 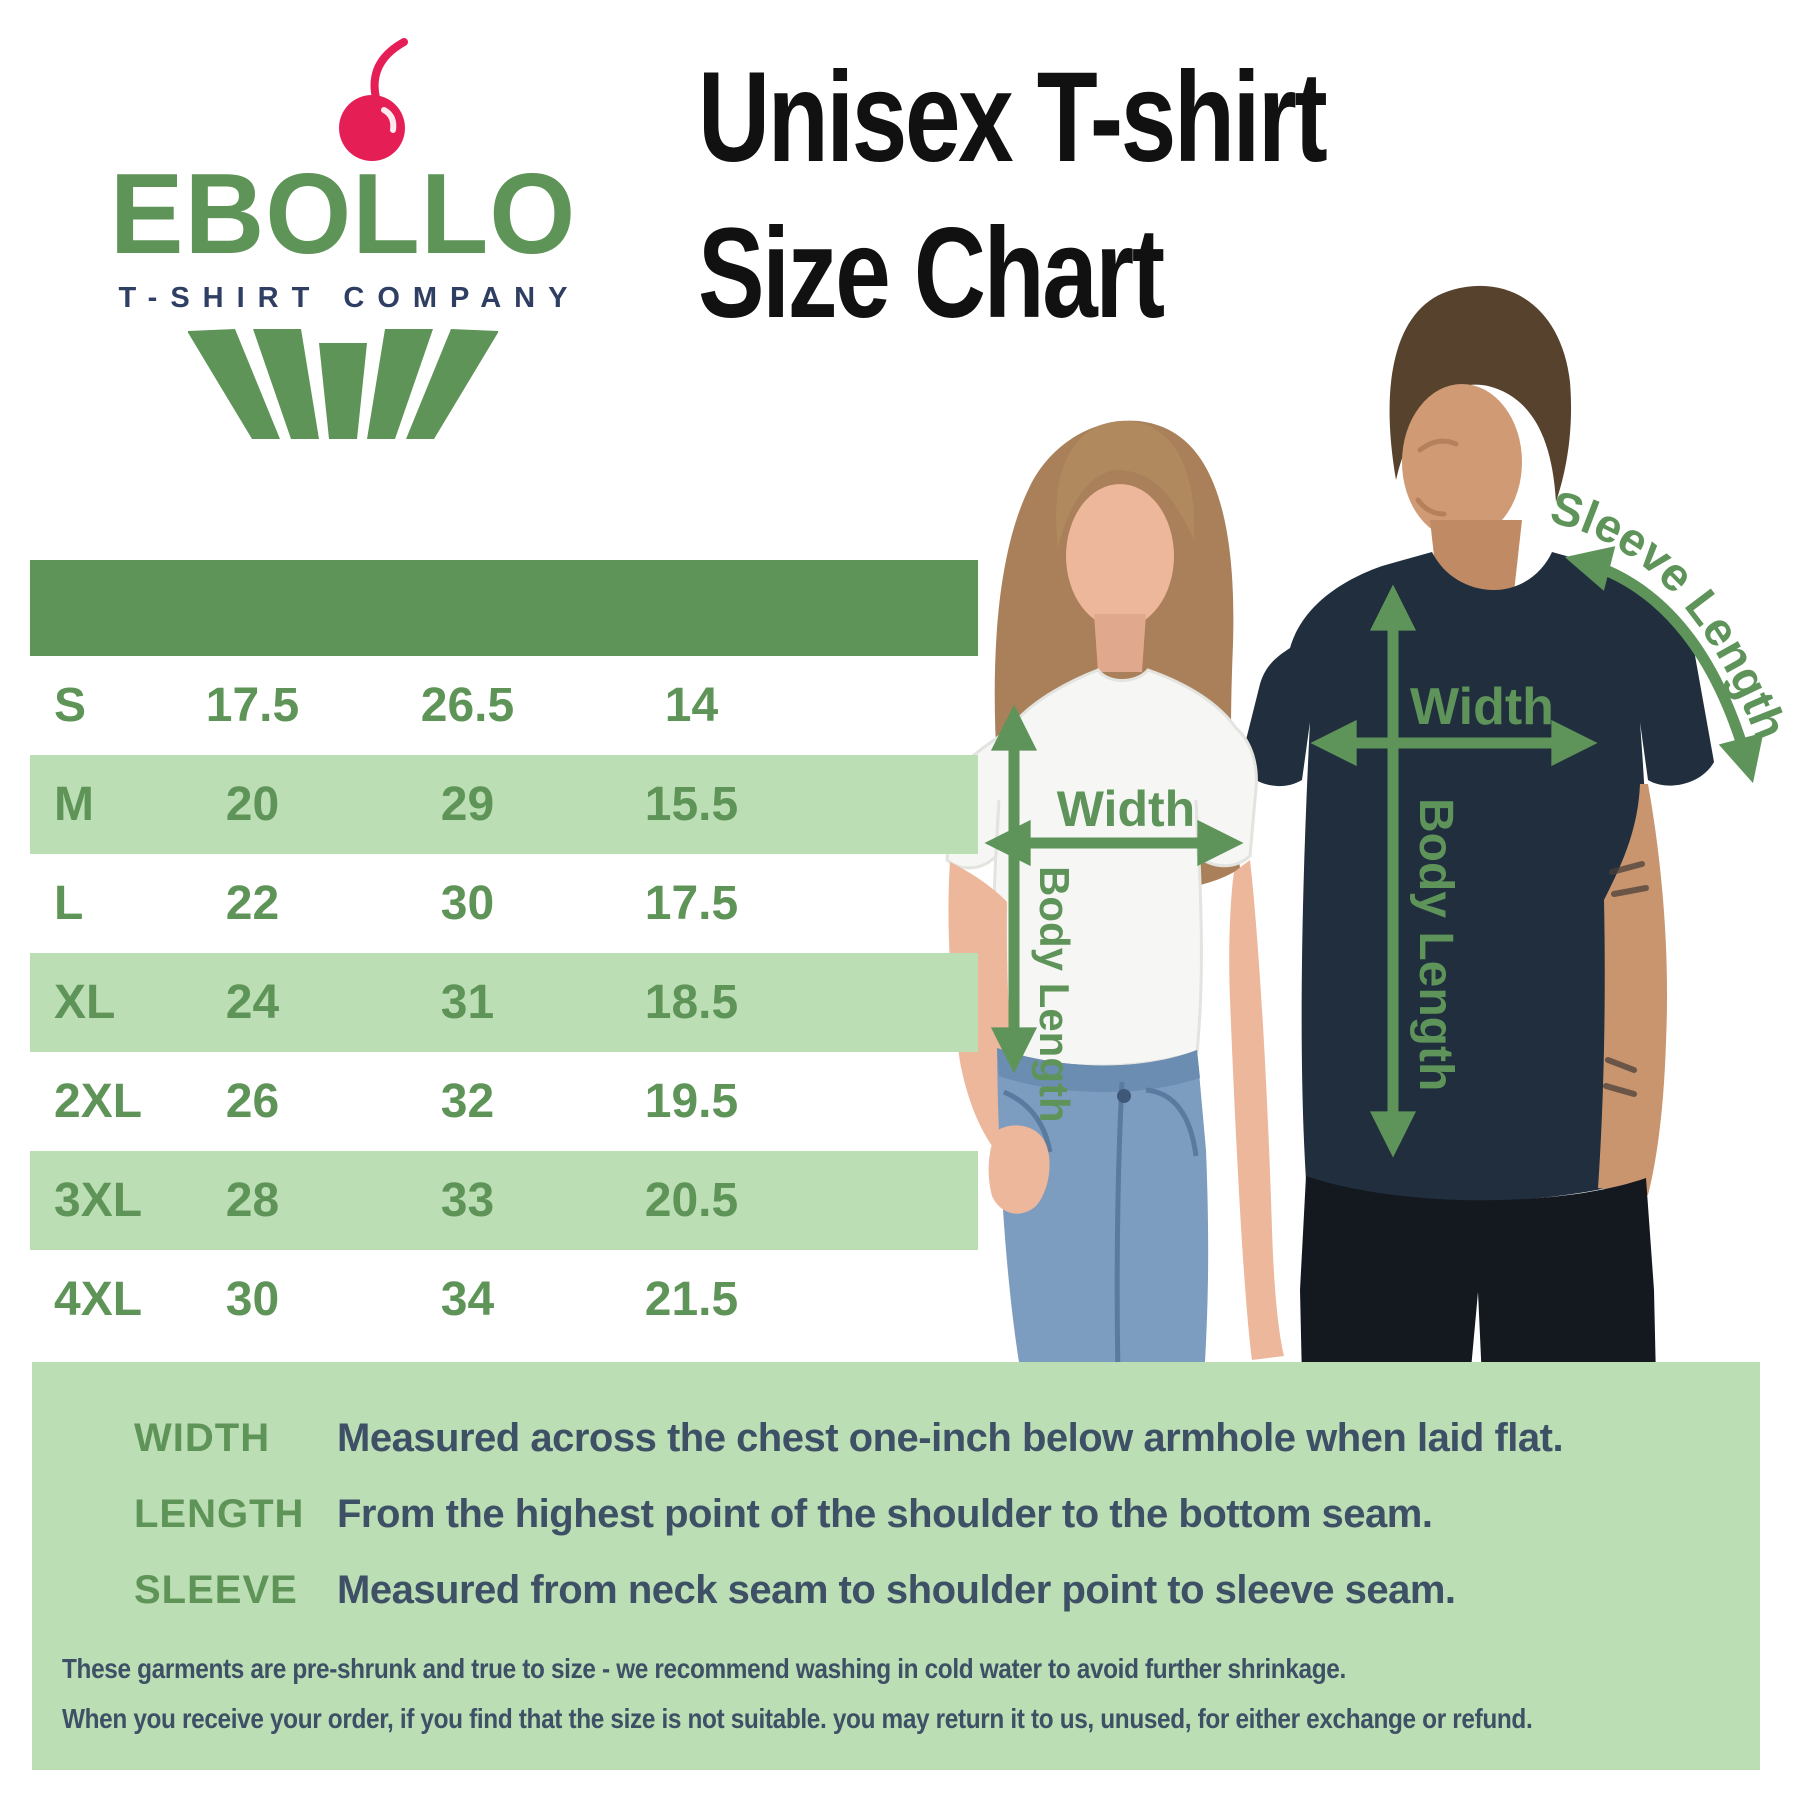 I want to click on column-header-sleeve: Sleeve Length (in), so click(x=777, y=608).